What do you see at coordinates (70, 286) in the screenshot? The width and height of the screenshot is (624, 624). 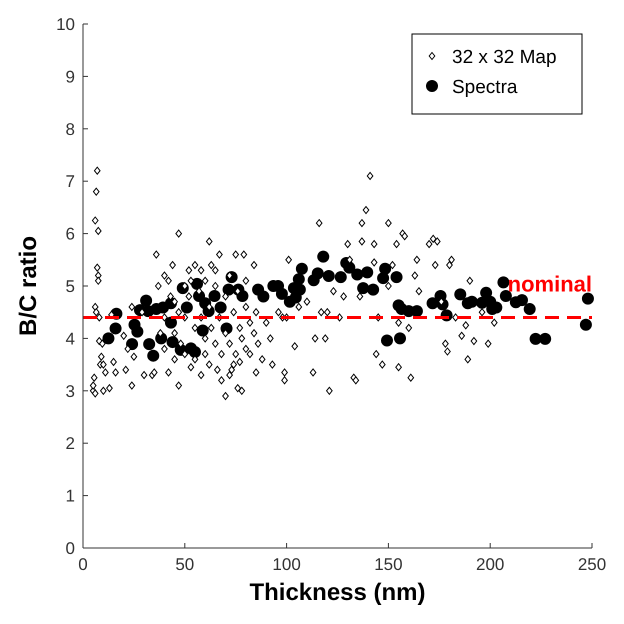 I see `y-tick-label: 5` at bounding box center [70, 286].